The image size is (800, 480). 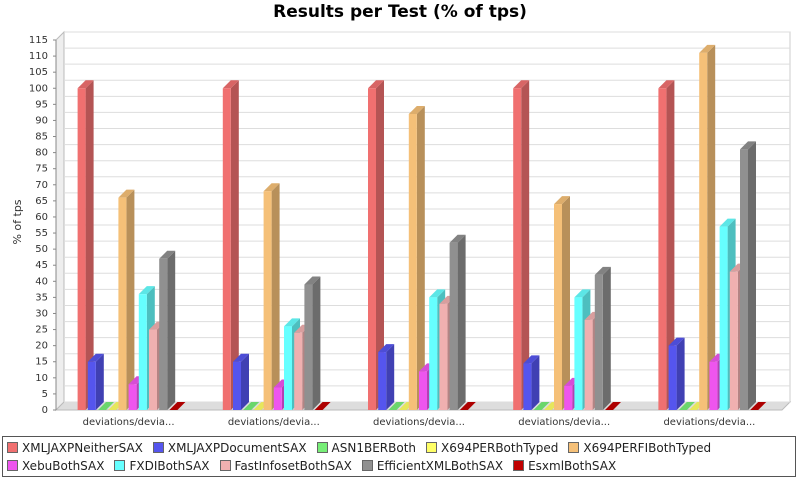 I want to click on legend-item: X694PERBothTyped, so click(x=492, y=448).